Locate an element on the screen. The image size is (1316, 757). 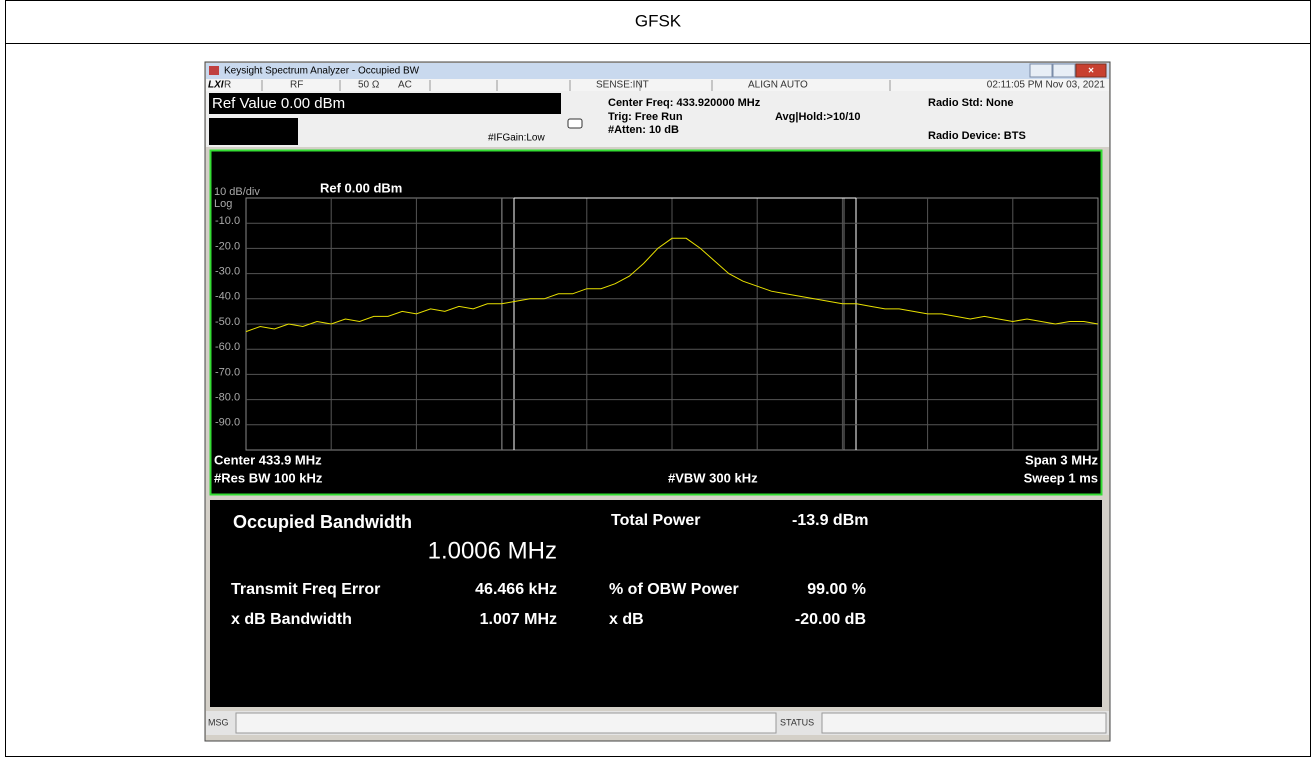
close-button is located at coordinates (1091, 70).